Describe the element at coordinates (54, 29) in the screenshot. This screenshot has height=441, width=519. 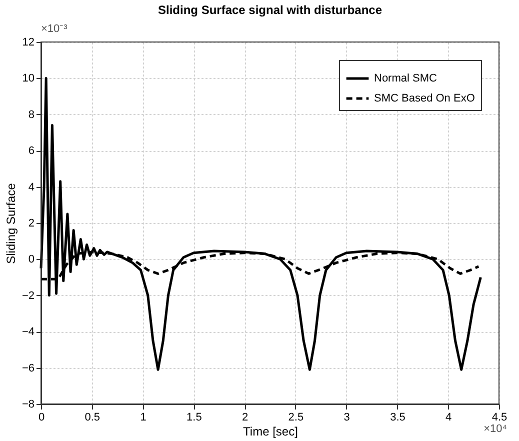
I see `text: ×10⁻³` at that location.